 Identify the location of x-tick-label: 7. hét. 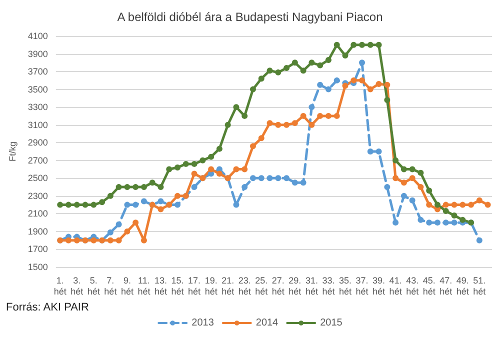
(111, 286).